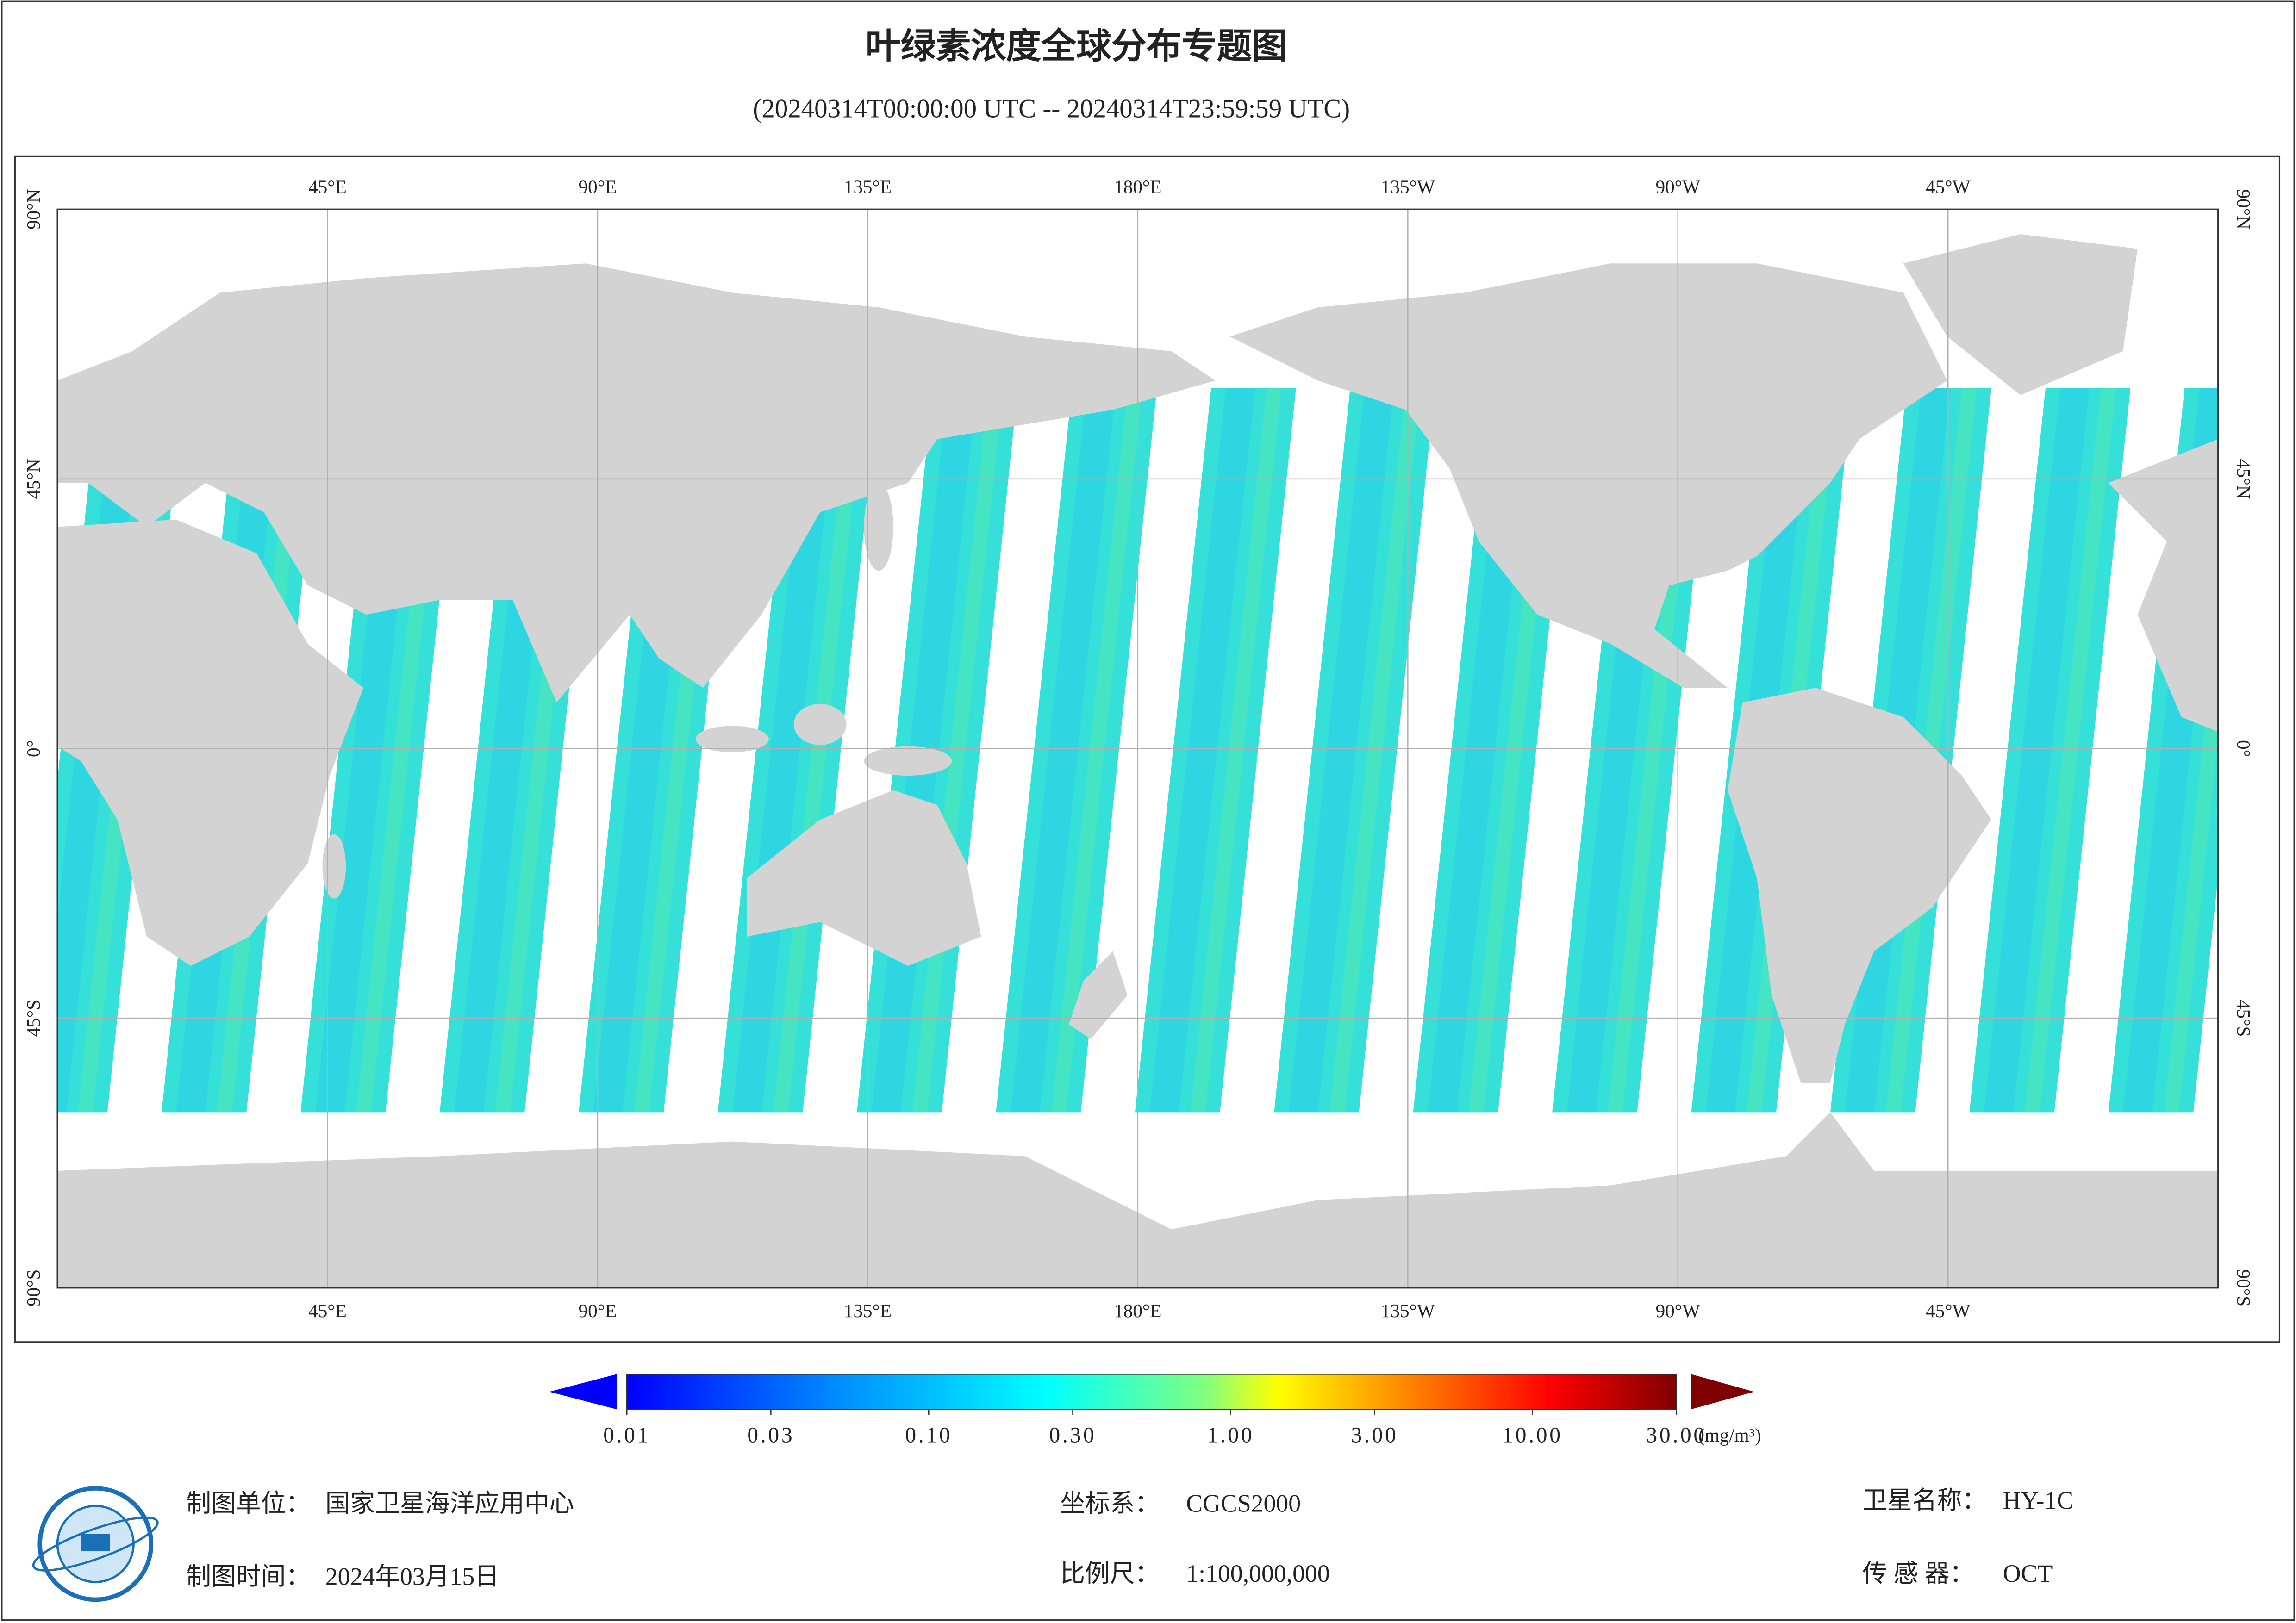 The image size is (2296, 1623). Describe the element at coordinates (1258, 1573) in the screenshot. I see `footer-value: 1:100,000,000` at that location.